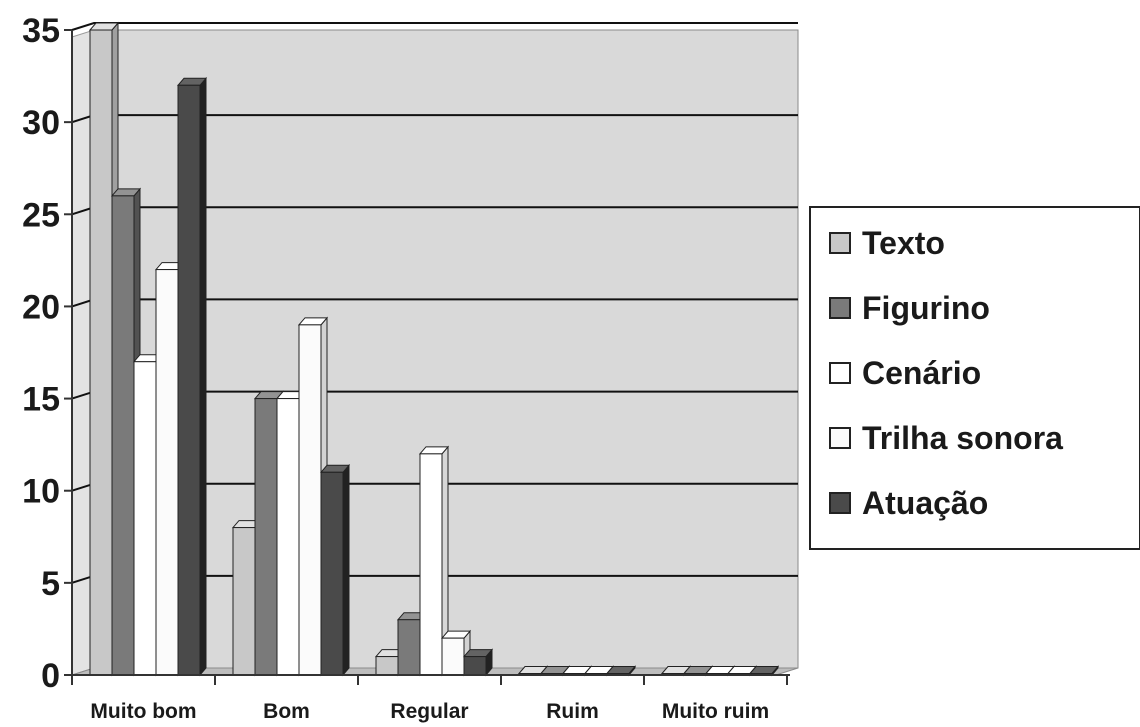 This screenshot has height=727, width=1140. I want to click on y-tick-label: 15, so click(41, 400).